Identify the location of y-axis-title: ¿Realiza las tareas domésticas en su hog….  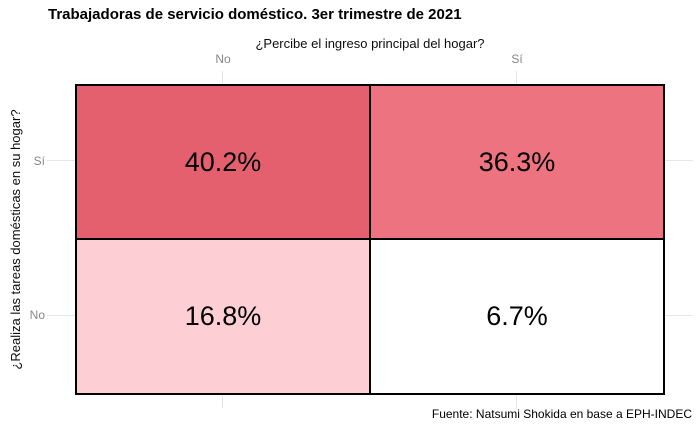
(15, 239).